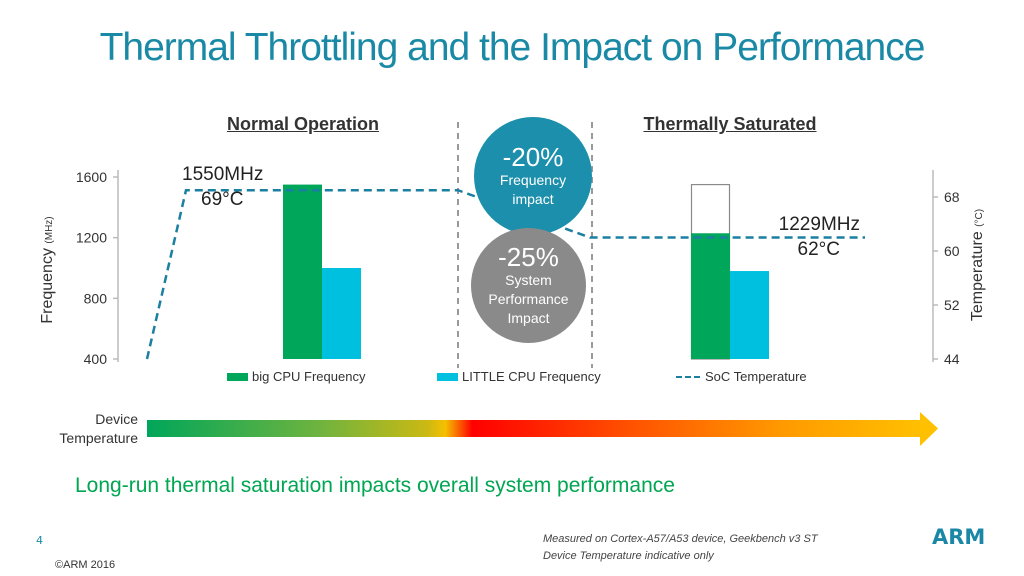 The image size is (1024, 576). What do you see at coordinates (533, 199) in the screenshot?
I see `frequency-impact-label-2: impact` at bounding box center [533, 199].